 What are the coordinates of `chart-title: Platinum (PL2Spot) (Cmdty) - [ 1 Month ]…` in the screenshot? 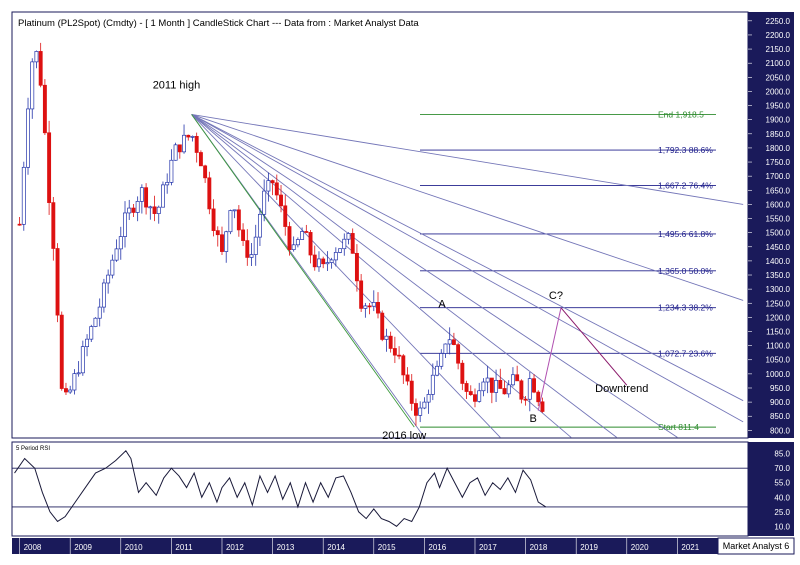 It's located at (218, 23).